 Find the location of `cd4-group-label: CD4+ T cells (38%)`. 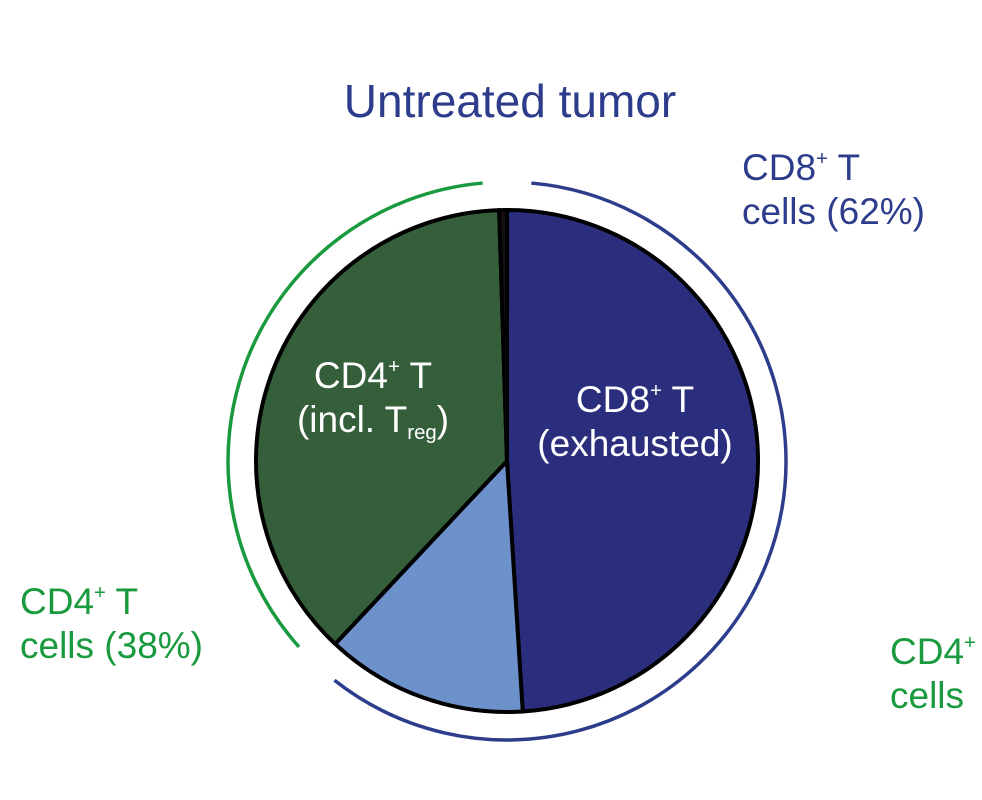

cd4-group-label: CD4+ T cells (38%) is located at coordinates (111, 624).